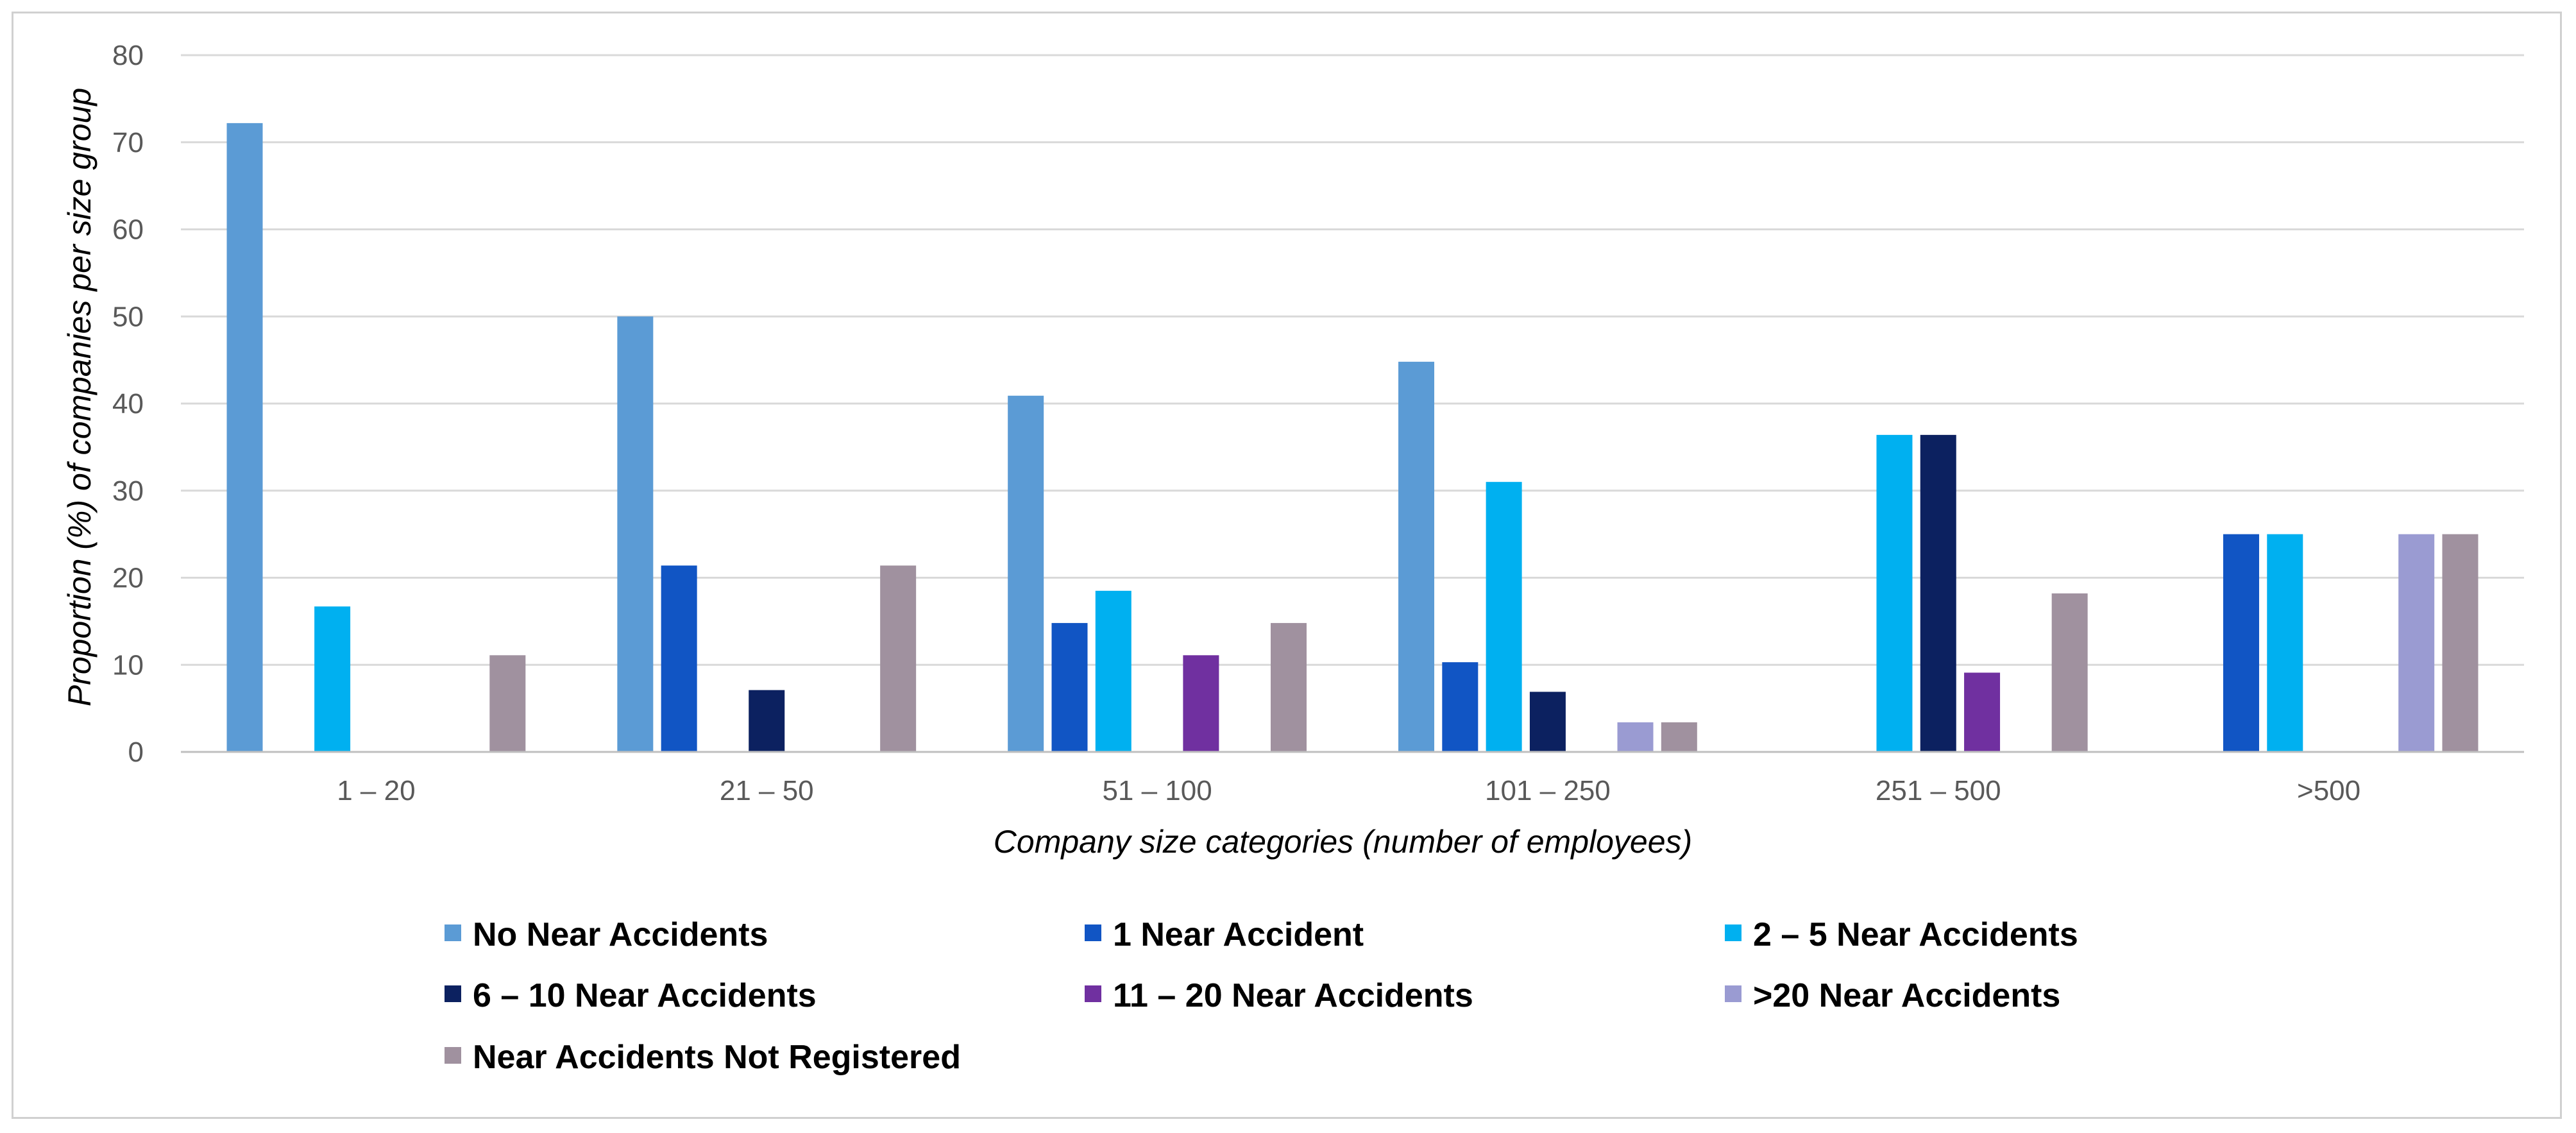 This screenshot has width=2576, height=1133. What do you see at coordinates (376, 790) in the screenshot?
I see `x-tick-label: 1 – 20` at bounding box center [376, 790].